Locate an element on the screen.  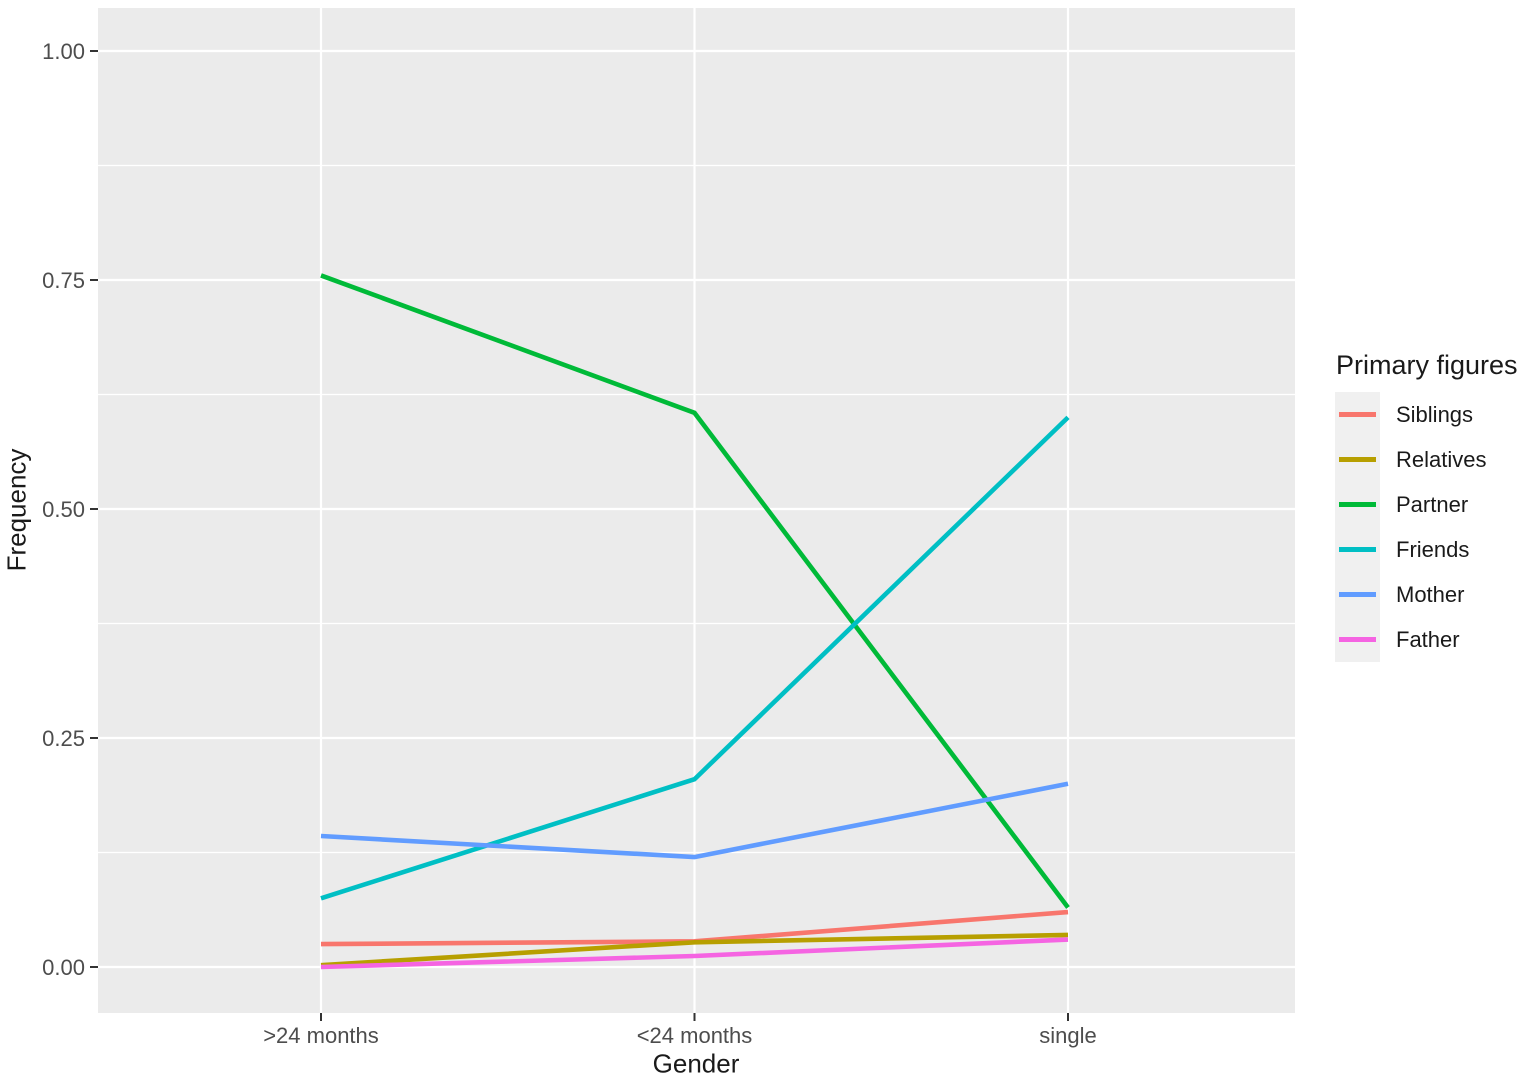
legend-item-friends: Friends is located at coordinates (1426, 549).